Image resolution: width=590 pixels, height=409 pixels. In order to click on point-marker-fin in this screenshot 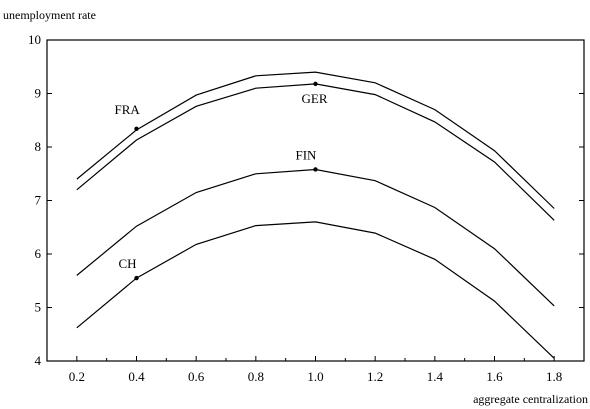, I will do `click(315, 169)`.